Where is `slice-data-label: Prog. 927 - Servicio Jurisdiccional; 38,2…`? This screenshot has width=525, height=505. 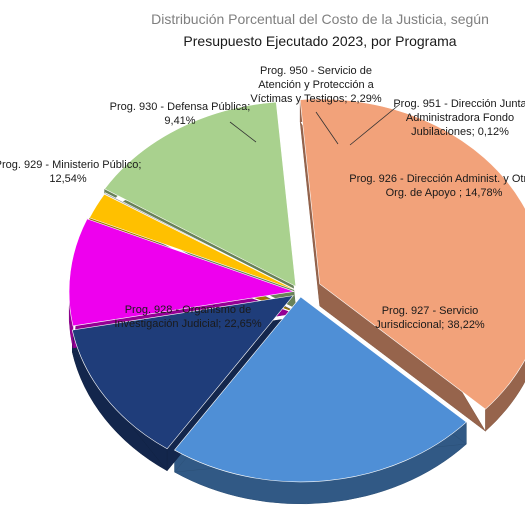
slice-data-label: Prog. 927 - Servicio Jurisdiccional; 38,2… is located at coordinates (430, 318).